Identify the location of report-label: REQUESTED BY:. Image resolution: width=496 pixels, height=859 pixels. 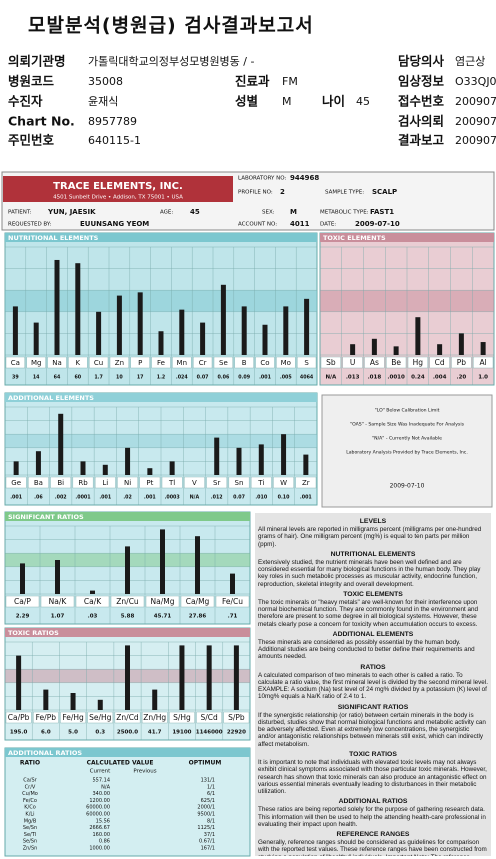
(30, 225).